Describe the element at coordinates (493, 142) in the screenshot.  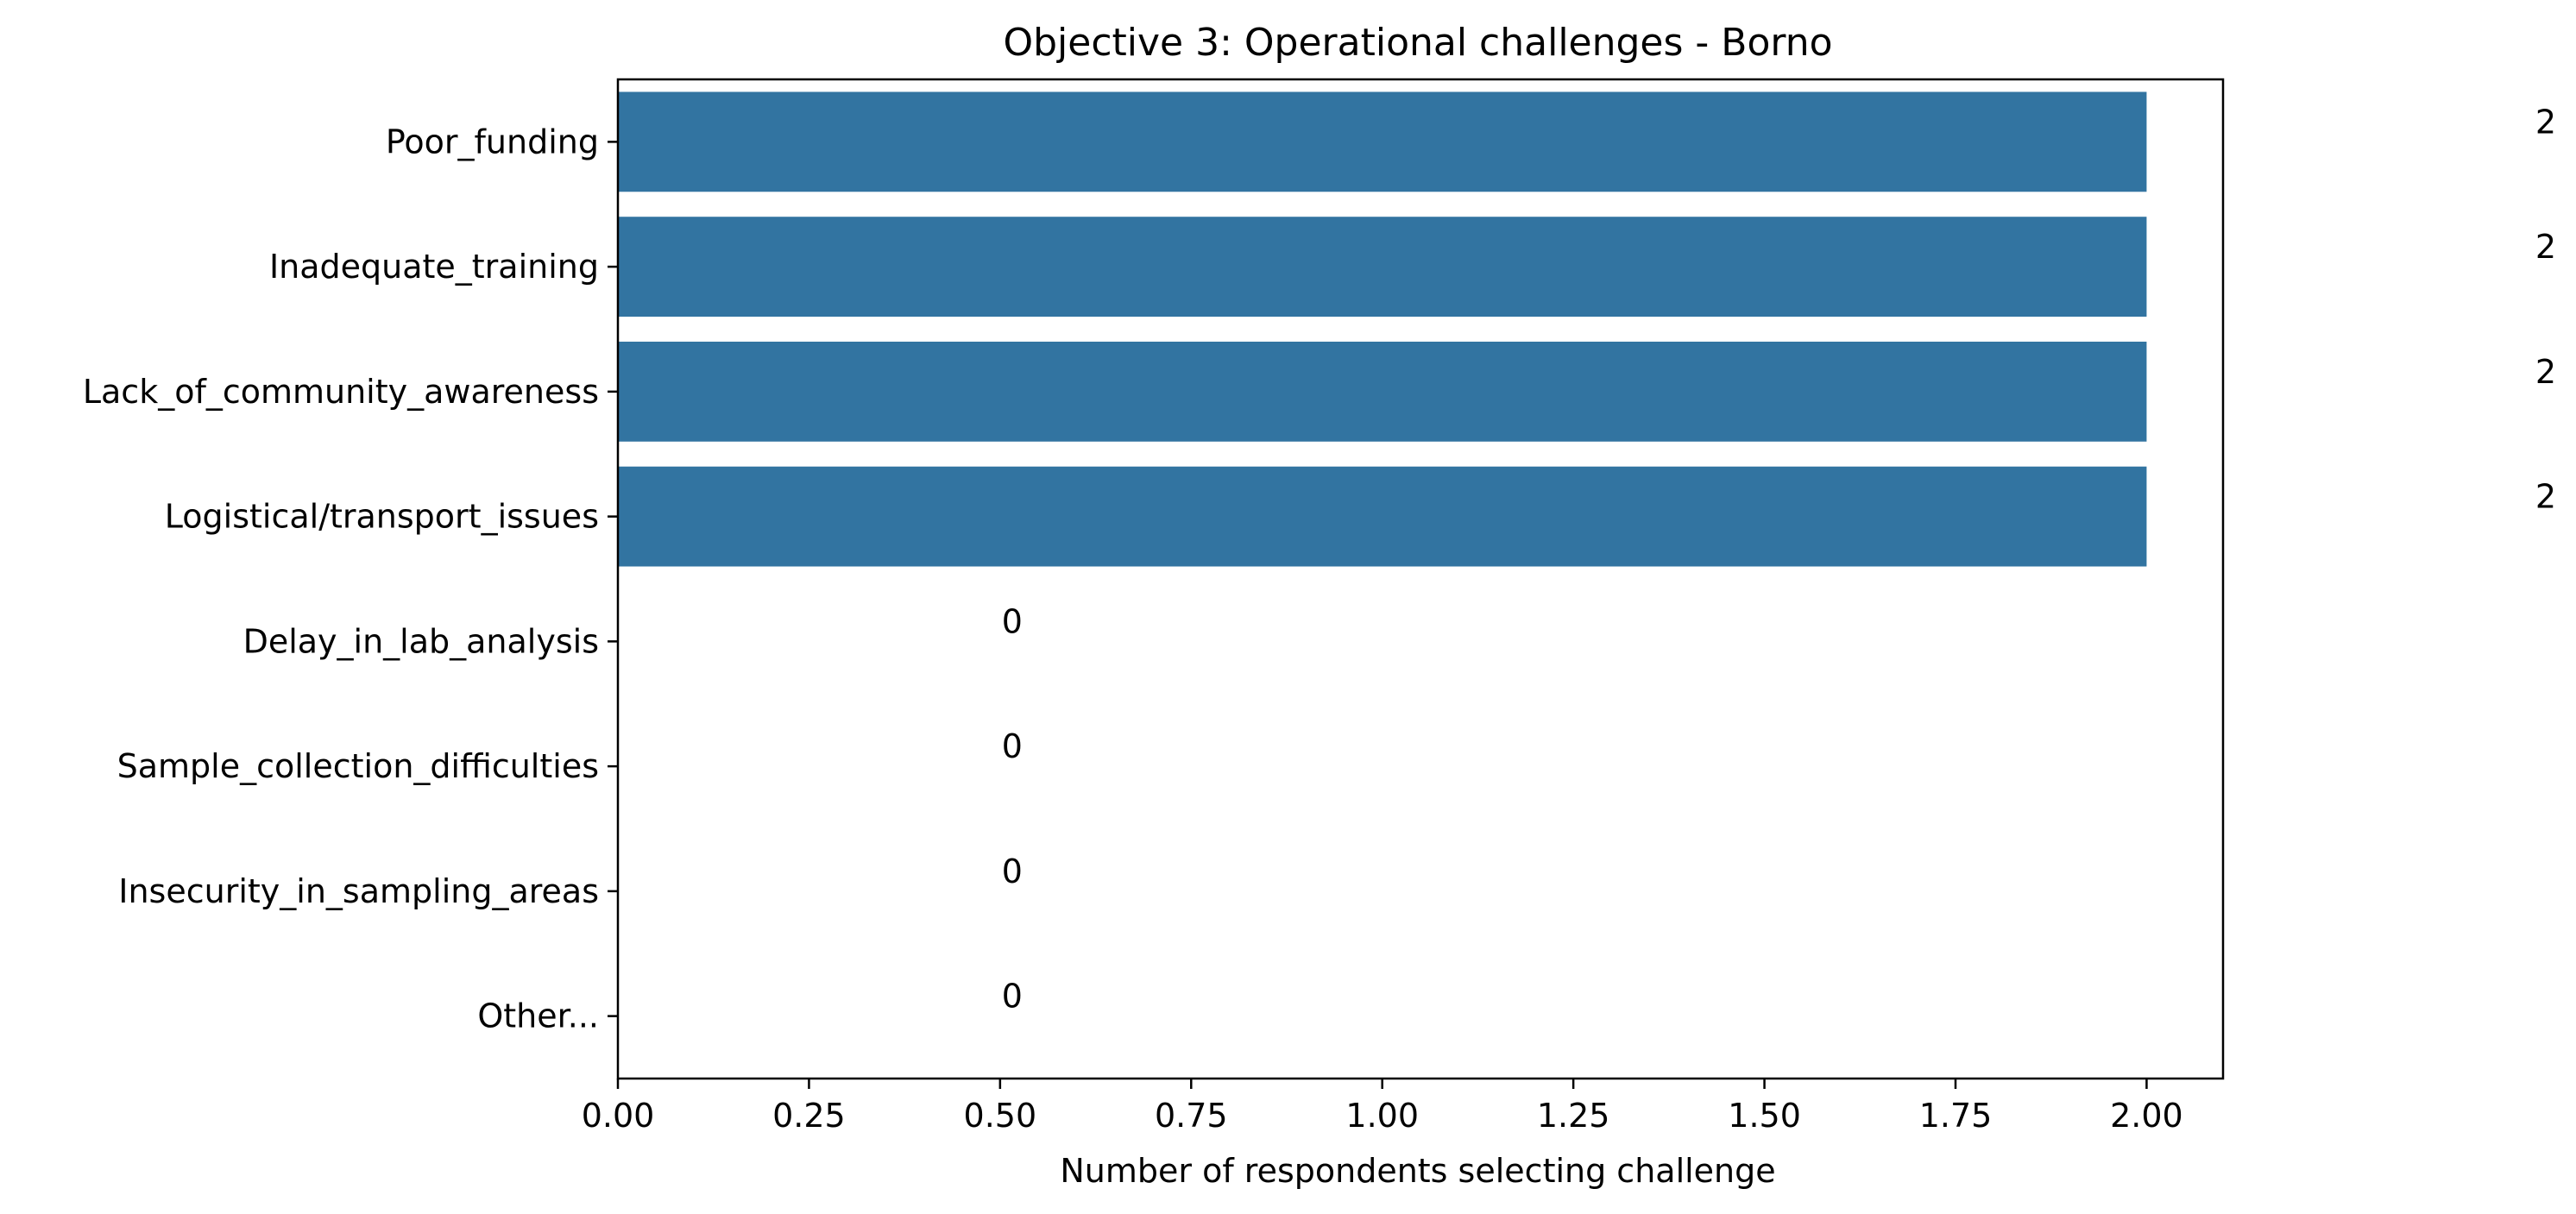
I see `category-label: Poor_funding` at that location.